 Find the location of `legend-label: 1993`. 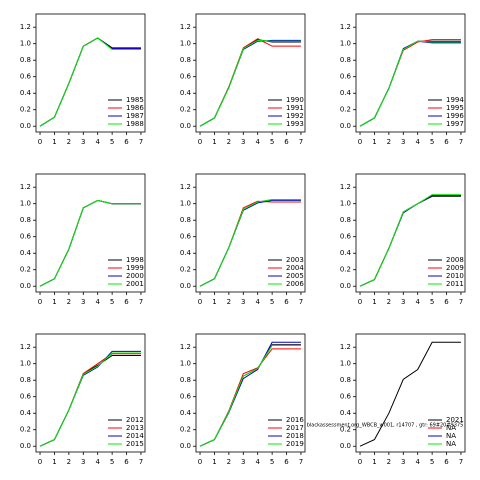

legend-label: 1993 is located at coordinates (295, 124).